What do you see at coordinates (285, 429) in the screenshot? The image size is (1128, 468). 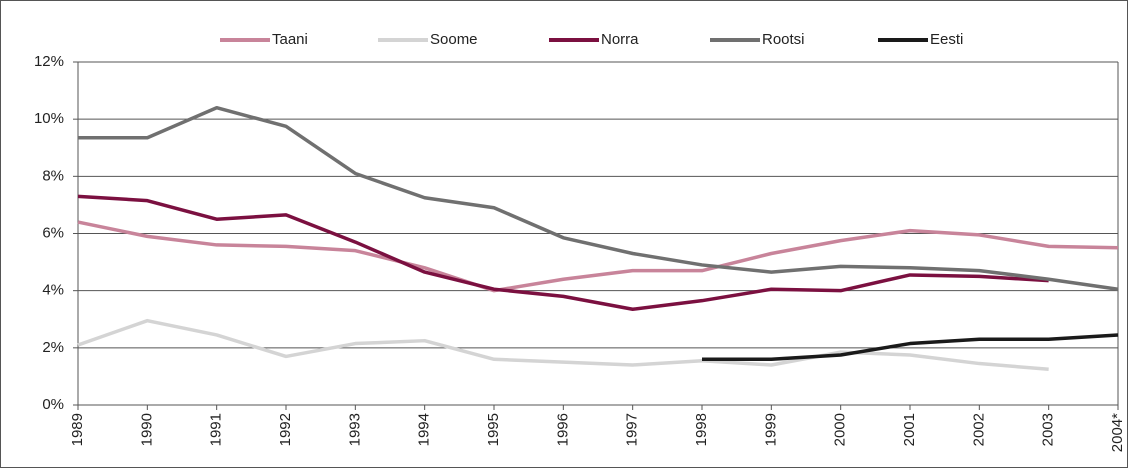 I see `x-tick-label: 1992` at bounding box center [285, 429].